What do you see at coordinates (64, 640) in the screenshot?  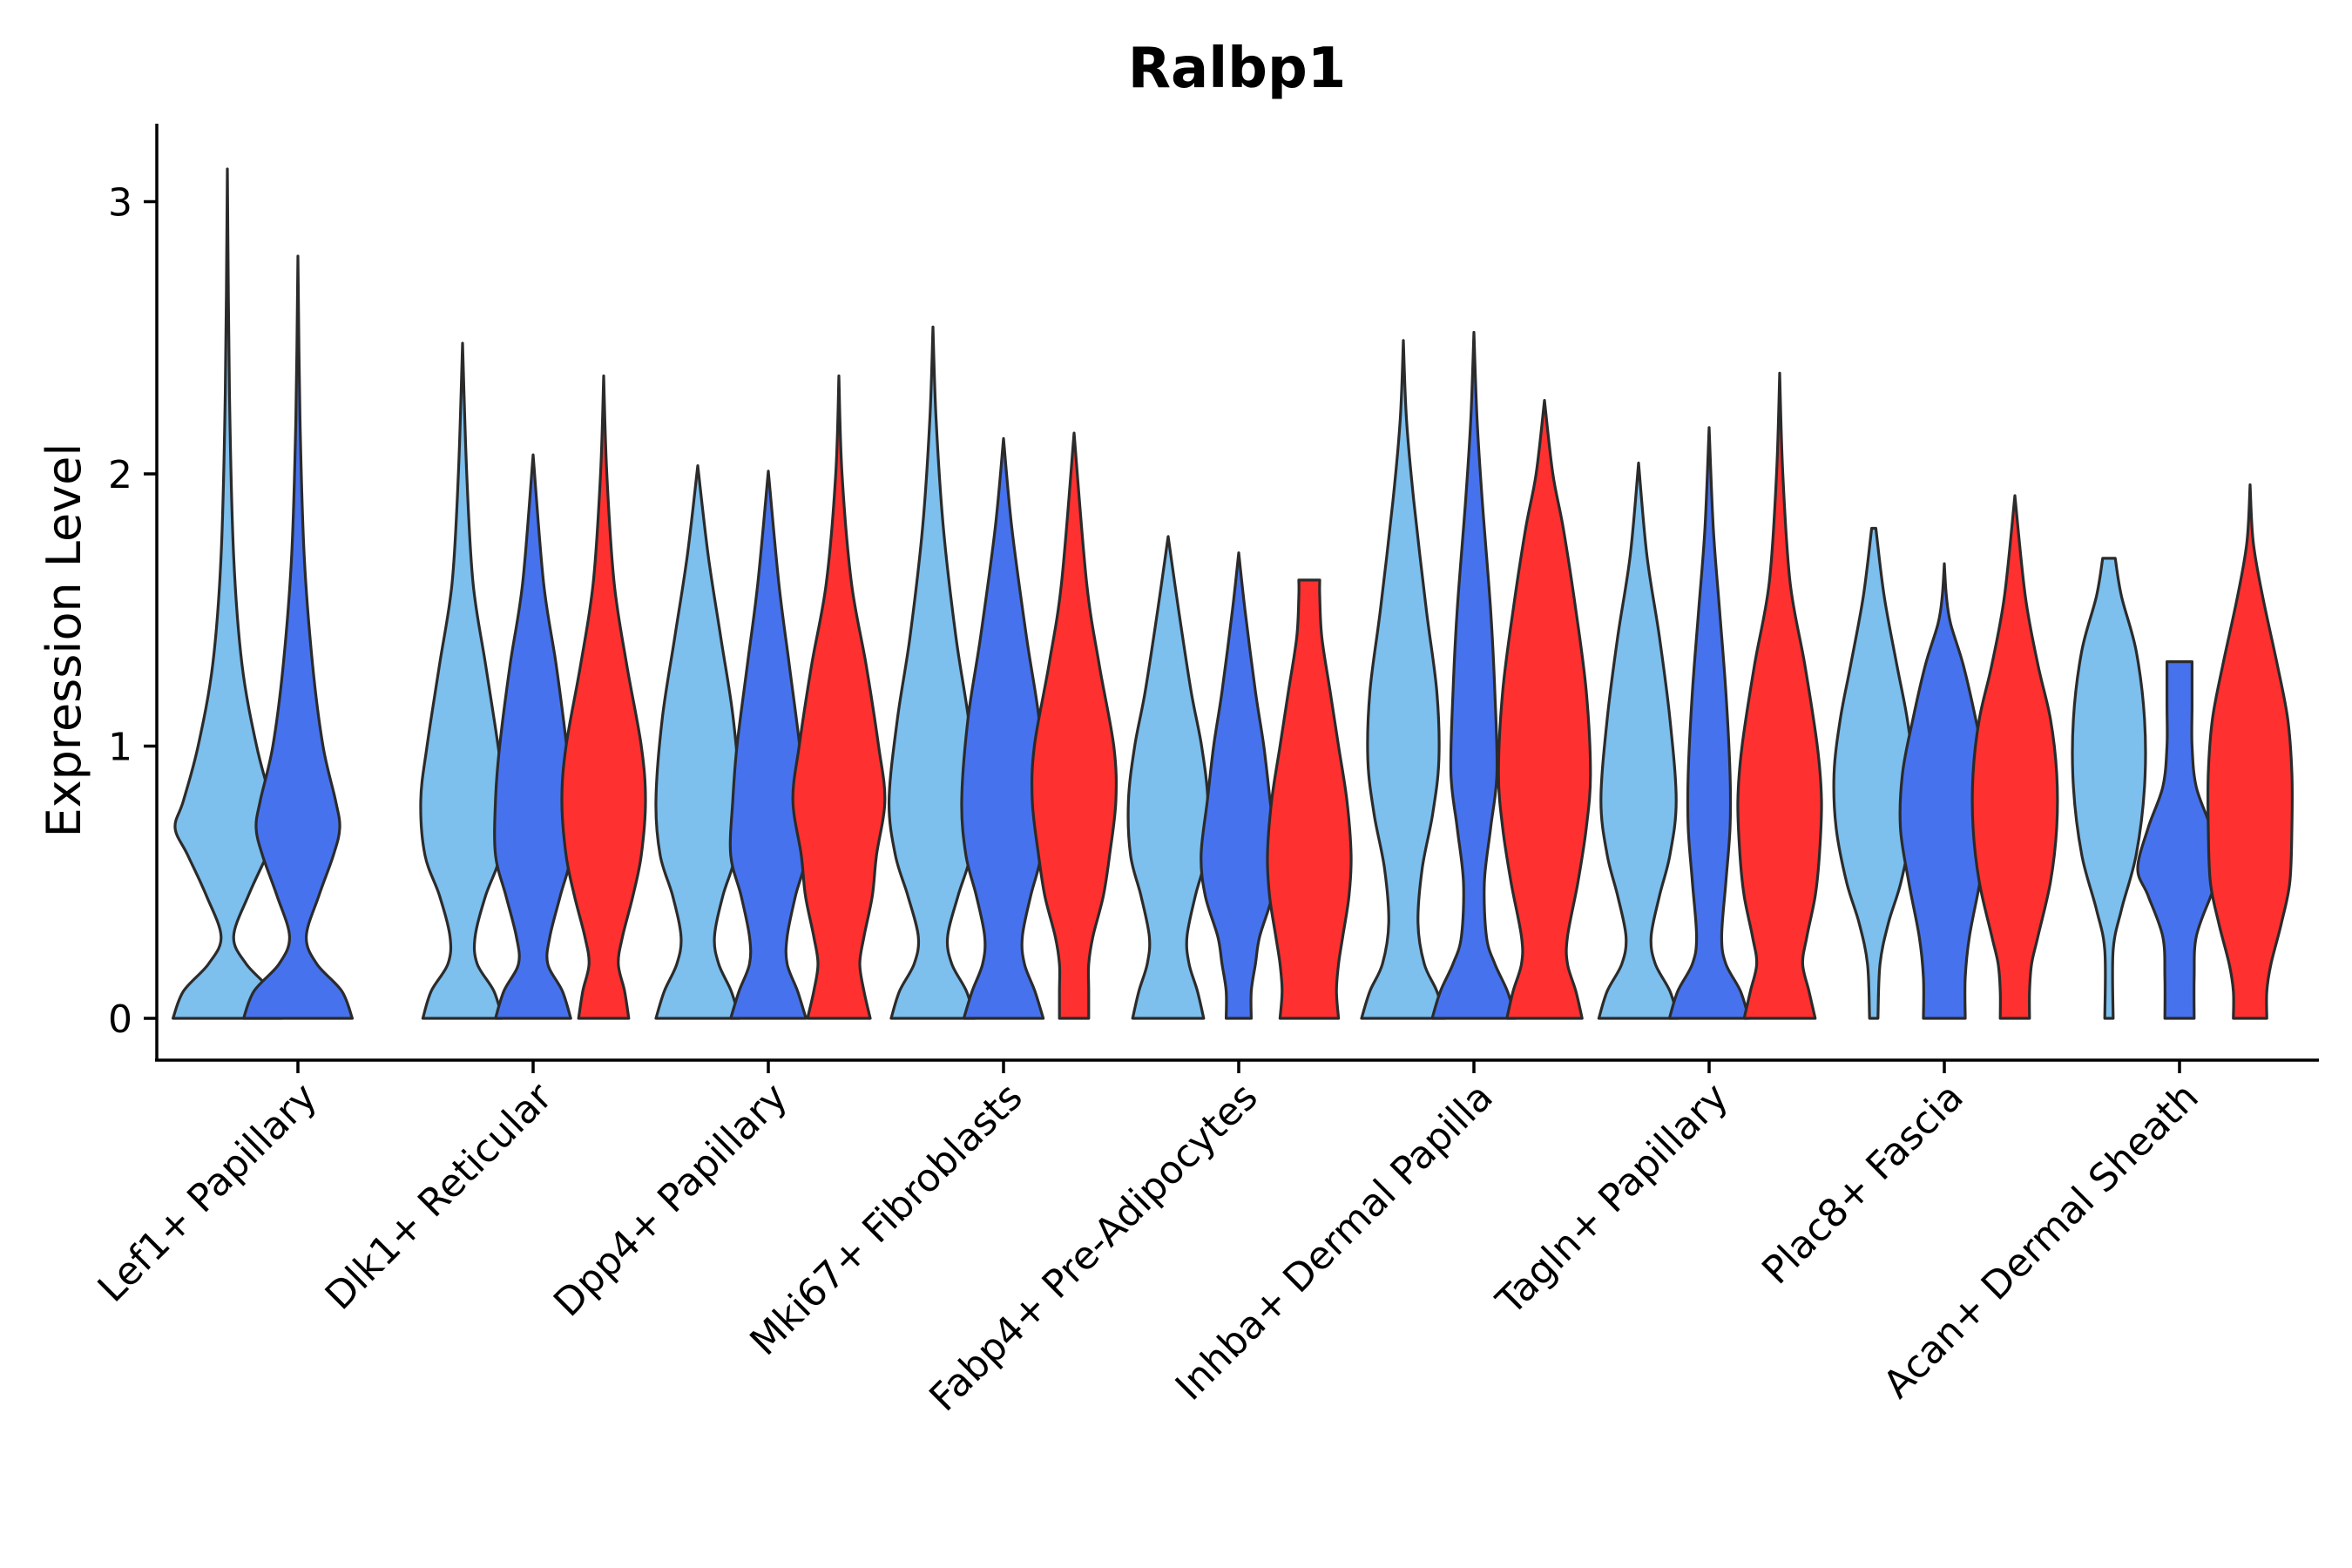 I see `y-axis-label: Expression Level` at bounding box center [64, 640].